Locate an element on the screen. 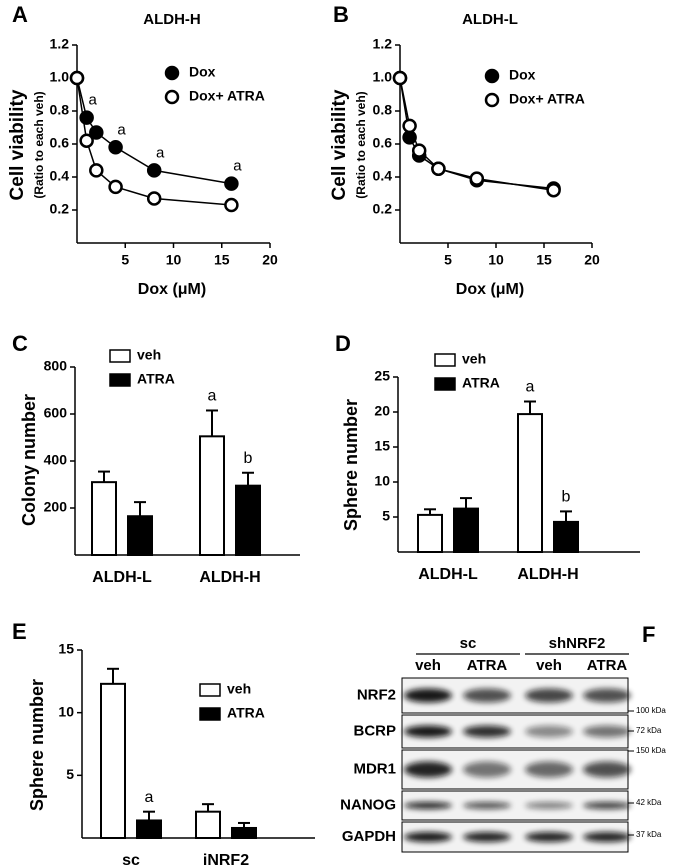 The height and width of the screenshot is (865, 675). chart-title: ALDH-H is located at coordinates (172, 19).